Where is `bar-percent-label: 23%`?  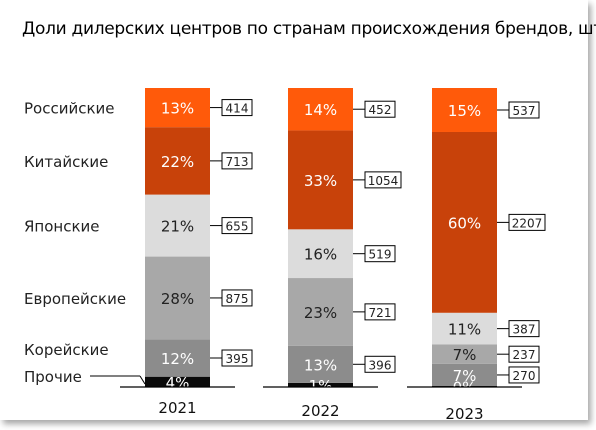
bar-percent-label: 23% is located at coordinates (320, 313).